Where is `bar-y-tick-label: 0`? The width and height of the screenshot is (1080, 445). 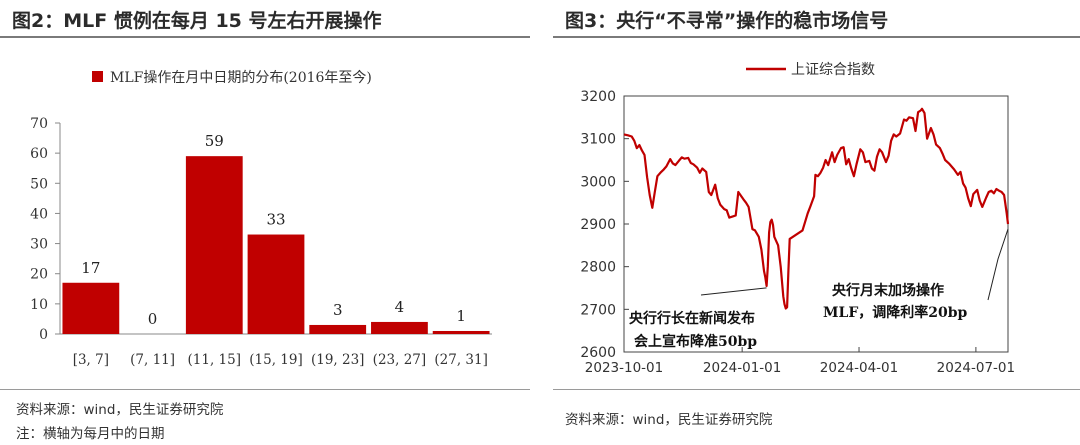 bar-y-tick-label: 0 is located at coordinates (43, 335).